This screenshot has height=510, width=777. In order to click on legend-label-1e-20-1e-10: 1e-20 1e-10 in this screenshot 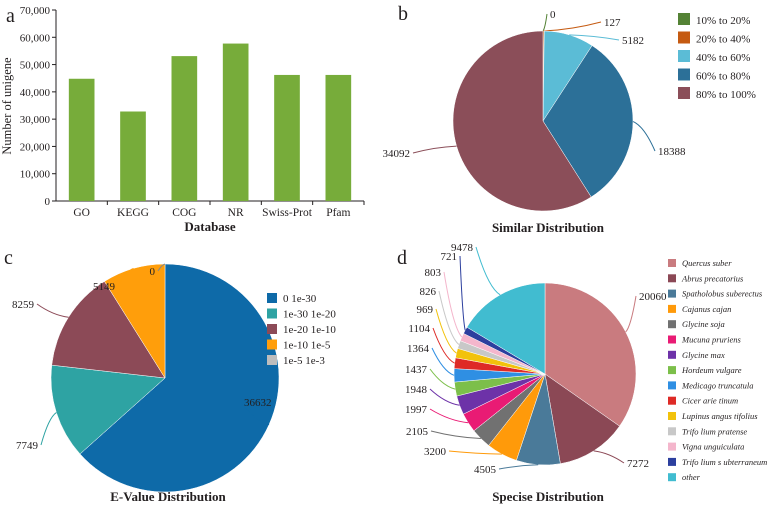, I will do `click(309, 330)`.